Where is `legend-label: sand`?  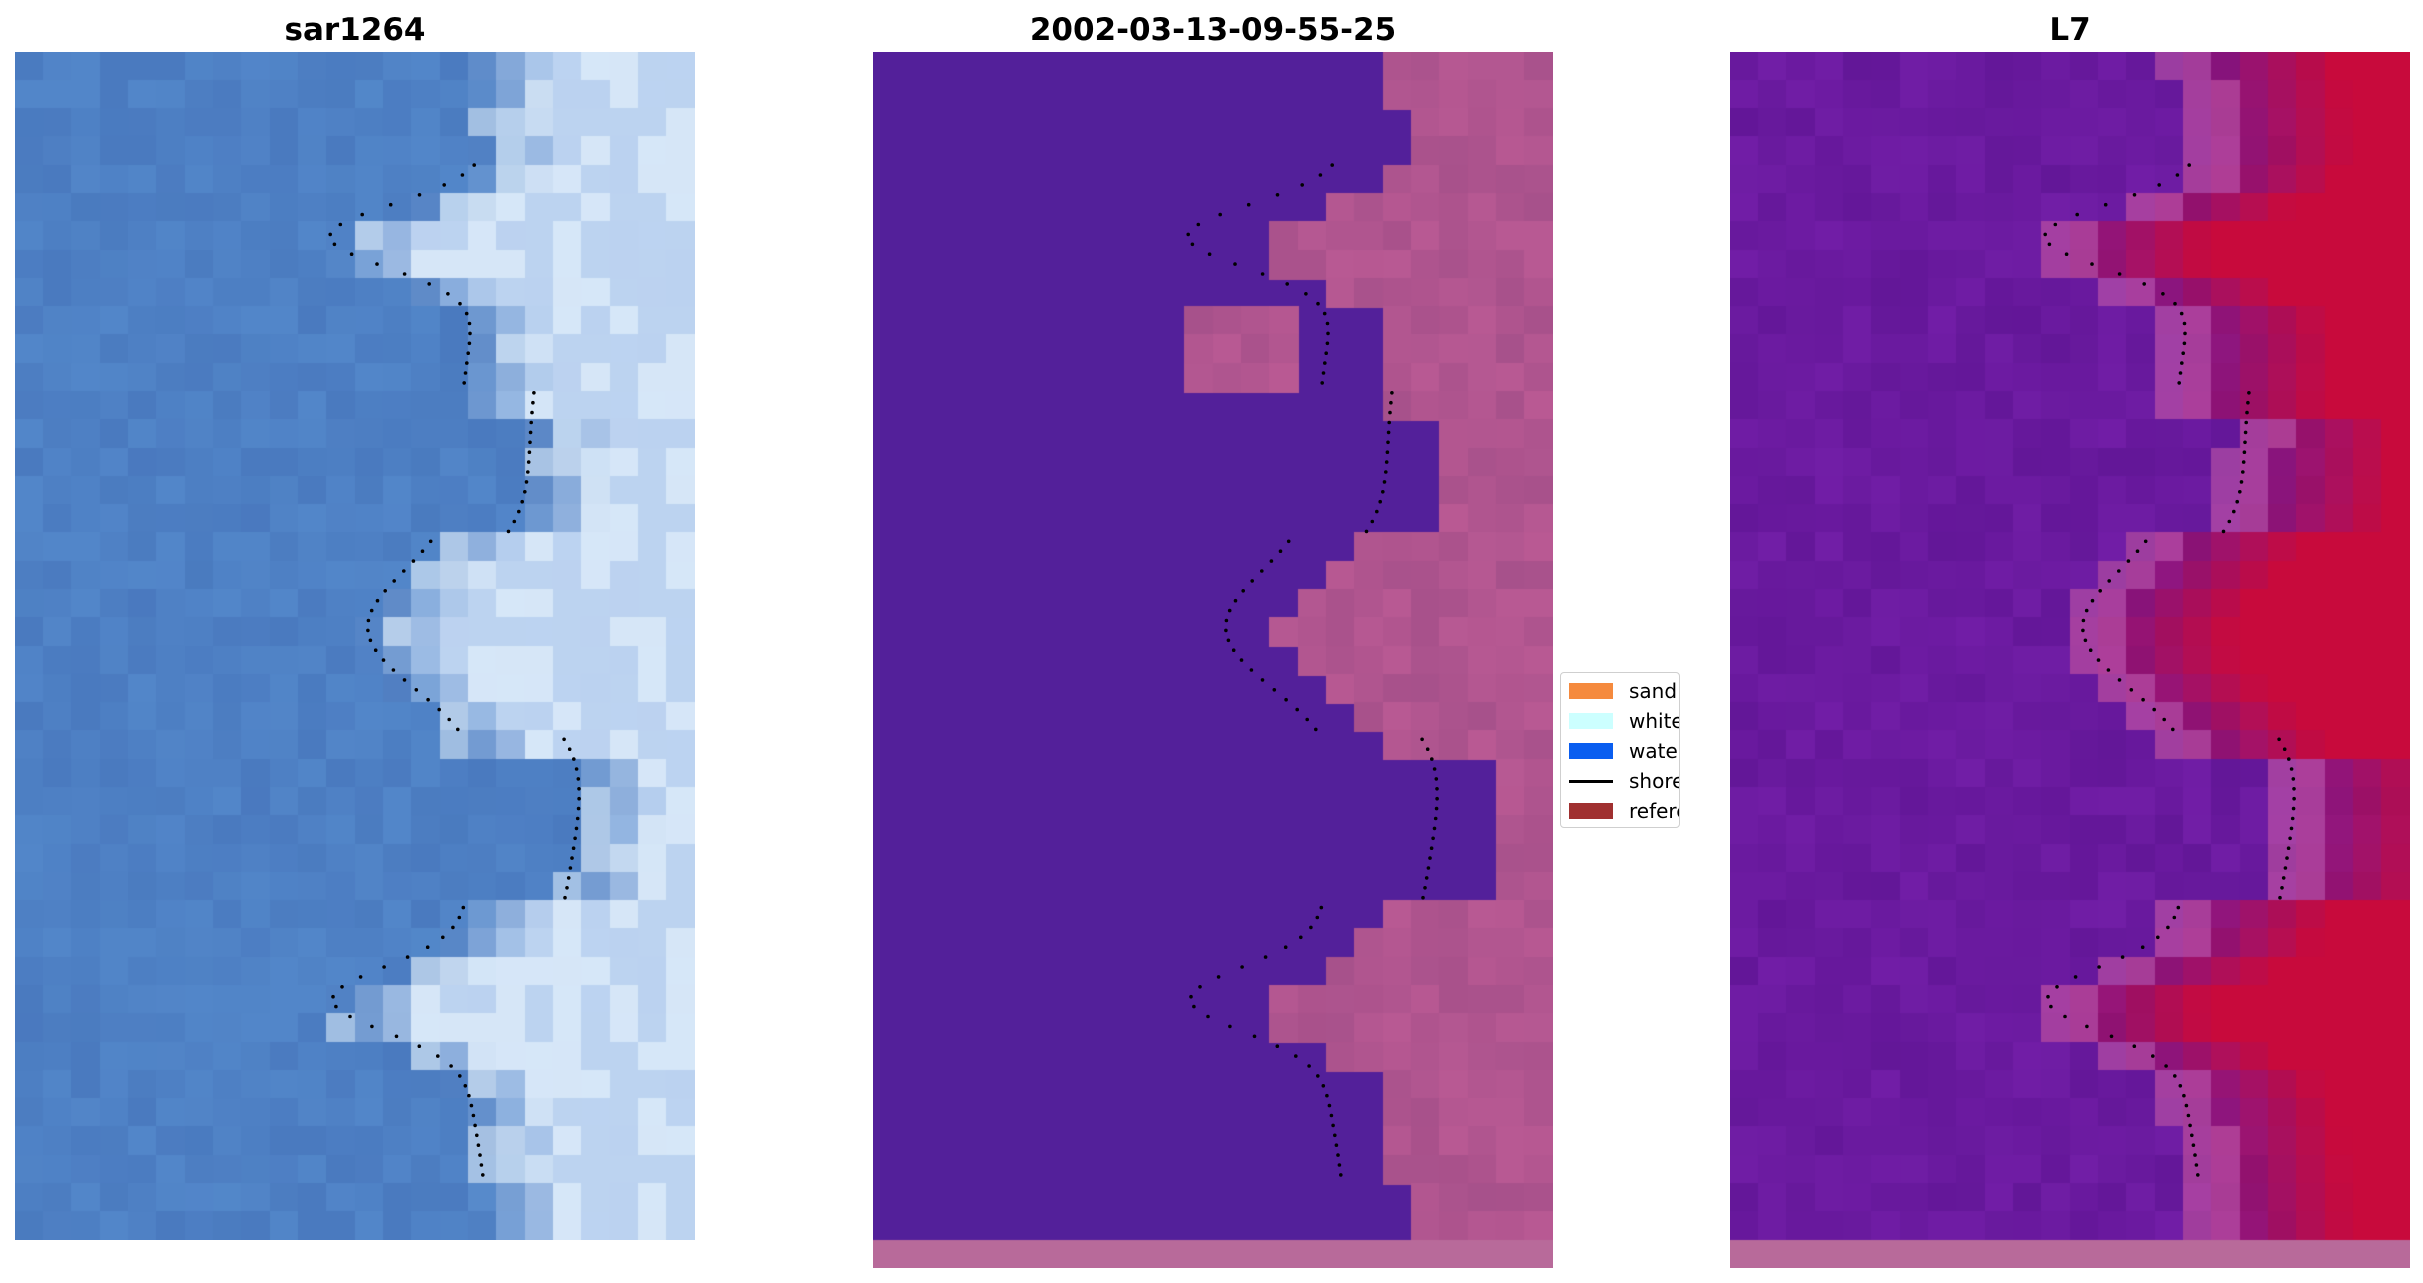
legend-label: sand is located at coordinates (1653, 691).